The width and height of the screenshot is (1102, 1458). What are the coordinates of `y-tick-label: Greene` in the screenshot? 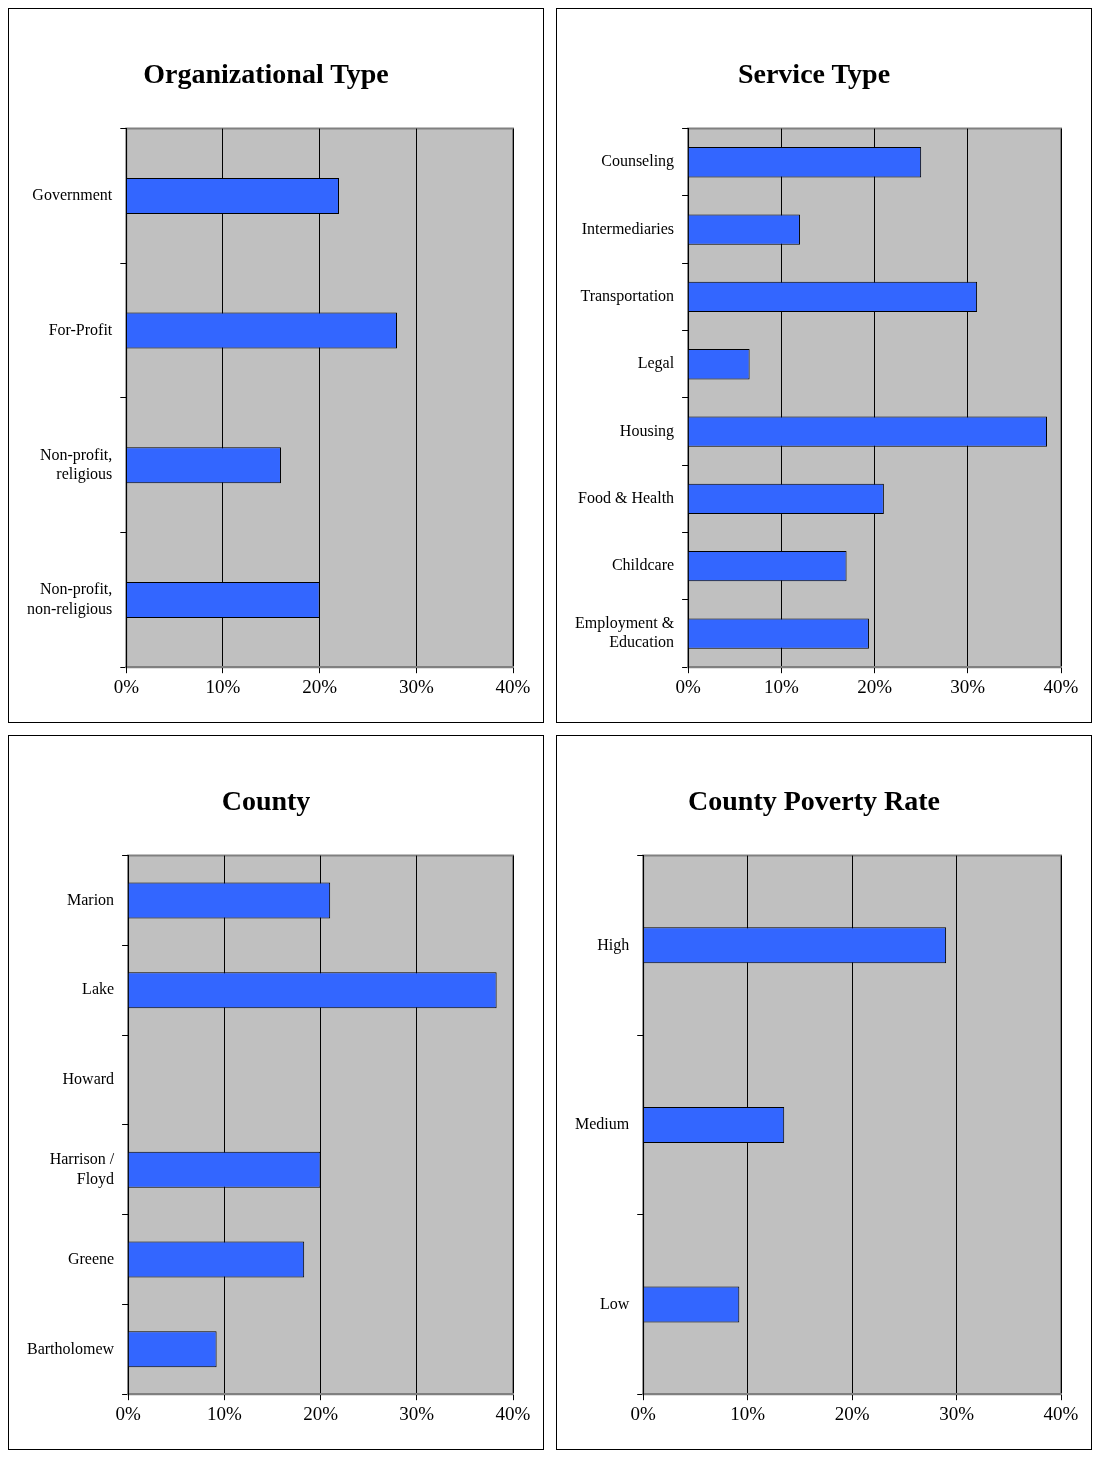 It's located at (91, 1258).